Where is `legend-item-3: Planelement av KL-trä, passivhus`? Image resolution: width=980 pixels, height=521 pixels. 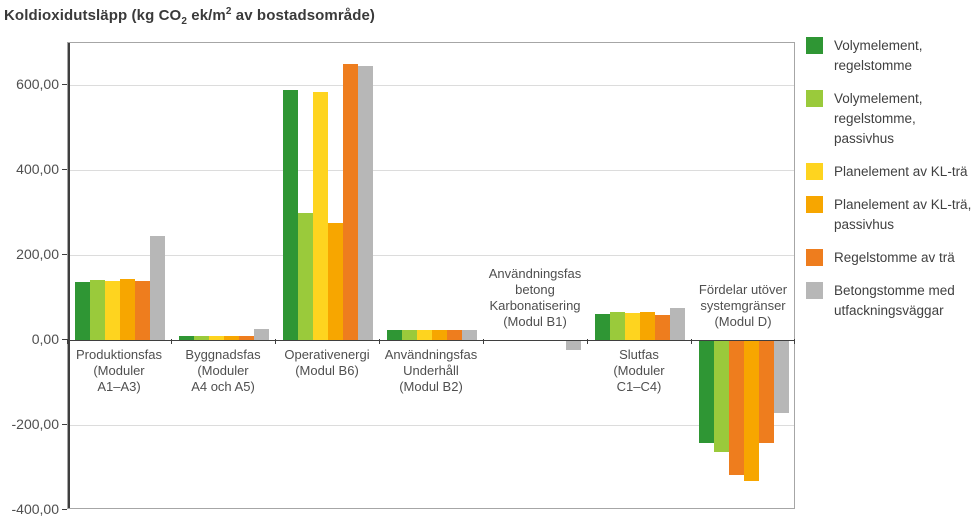
legend-item-3: Planelement av KL-trä, passivhus is located at coordinates (892, 215).